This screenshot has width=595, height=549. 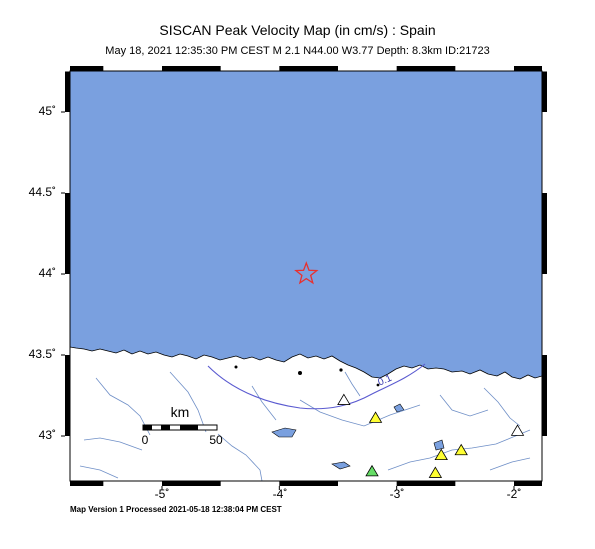 What do you see at coordinates (180, 412) in the screenshot?
I see `scale-unit: km` at bounding box center [180, 412].